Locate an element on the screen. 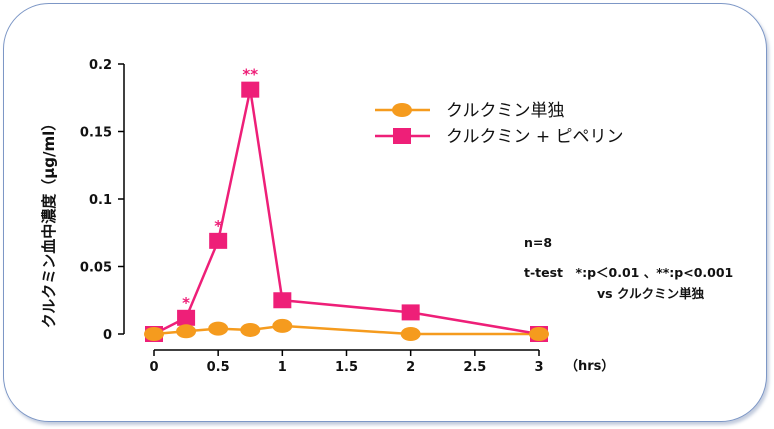 This screenshot has height=429, width=774. y-axis-label: クルクミン血中濃度（μg/ml） is located at coordinates (49, 222).